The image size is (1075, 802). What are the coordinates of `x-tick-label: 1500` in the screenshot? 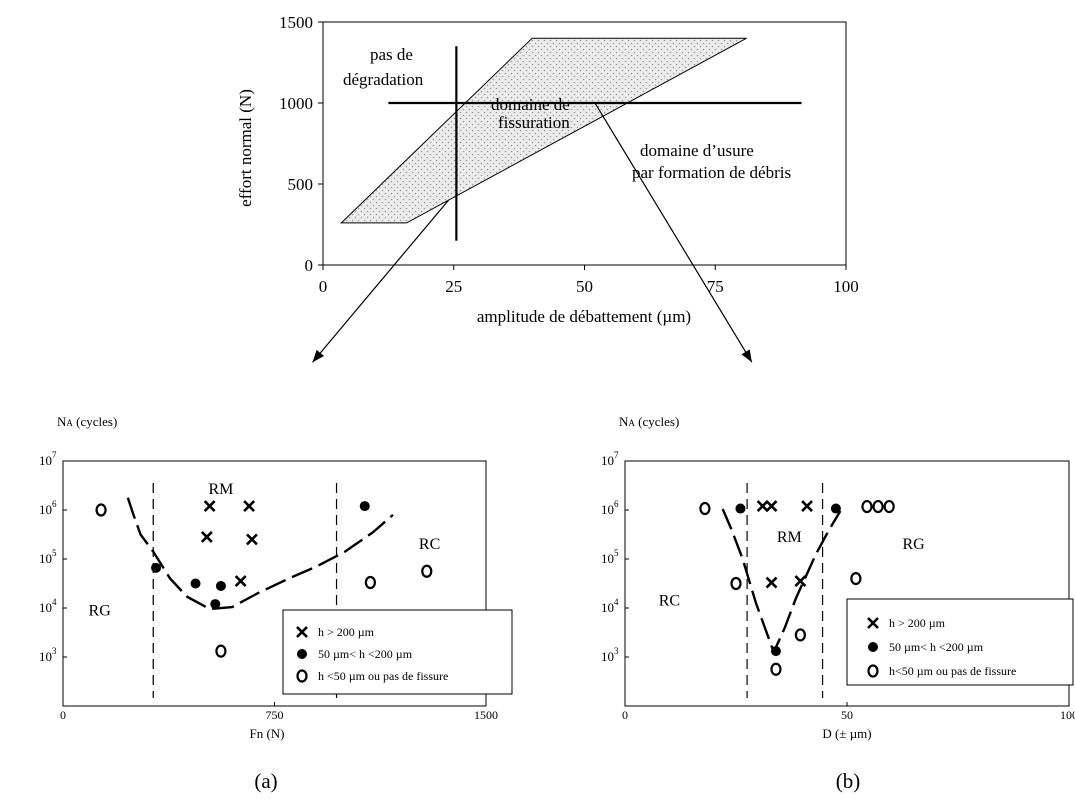 It's located at (486, 715).